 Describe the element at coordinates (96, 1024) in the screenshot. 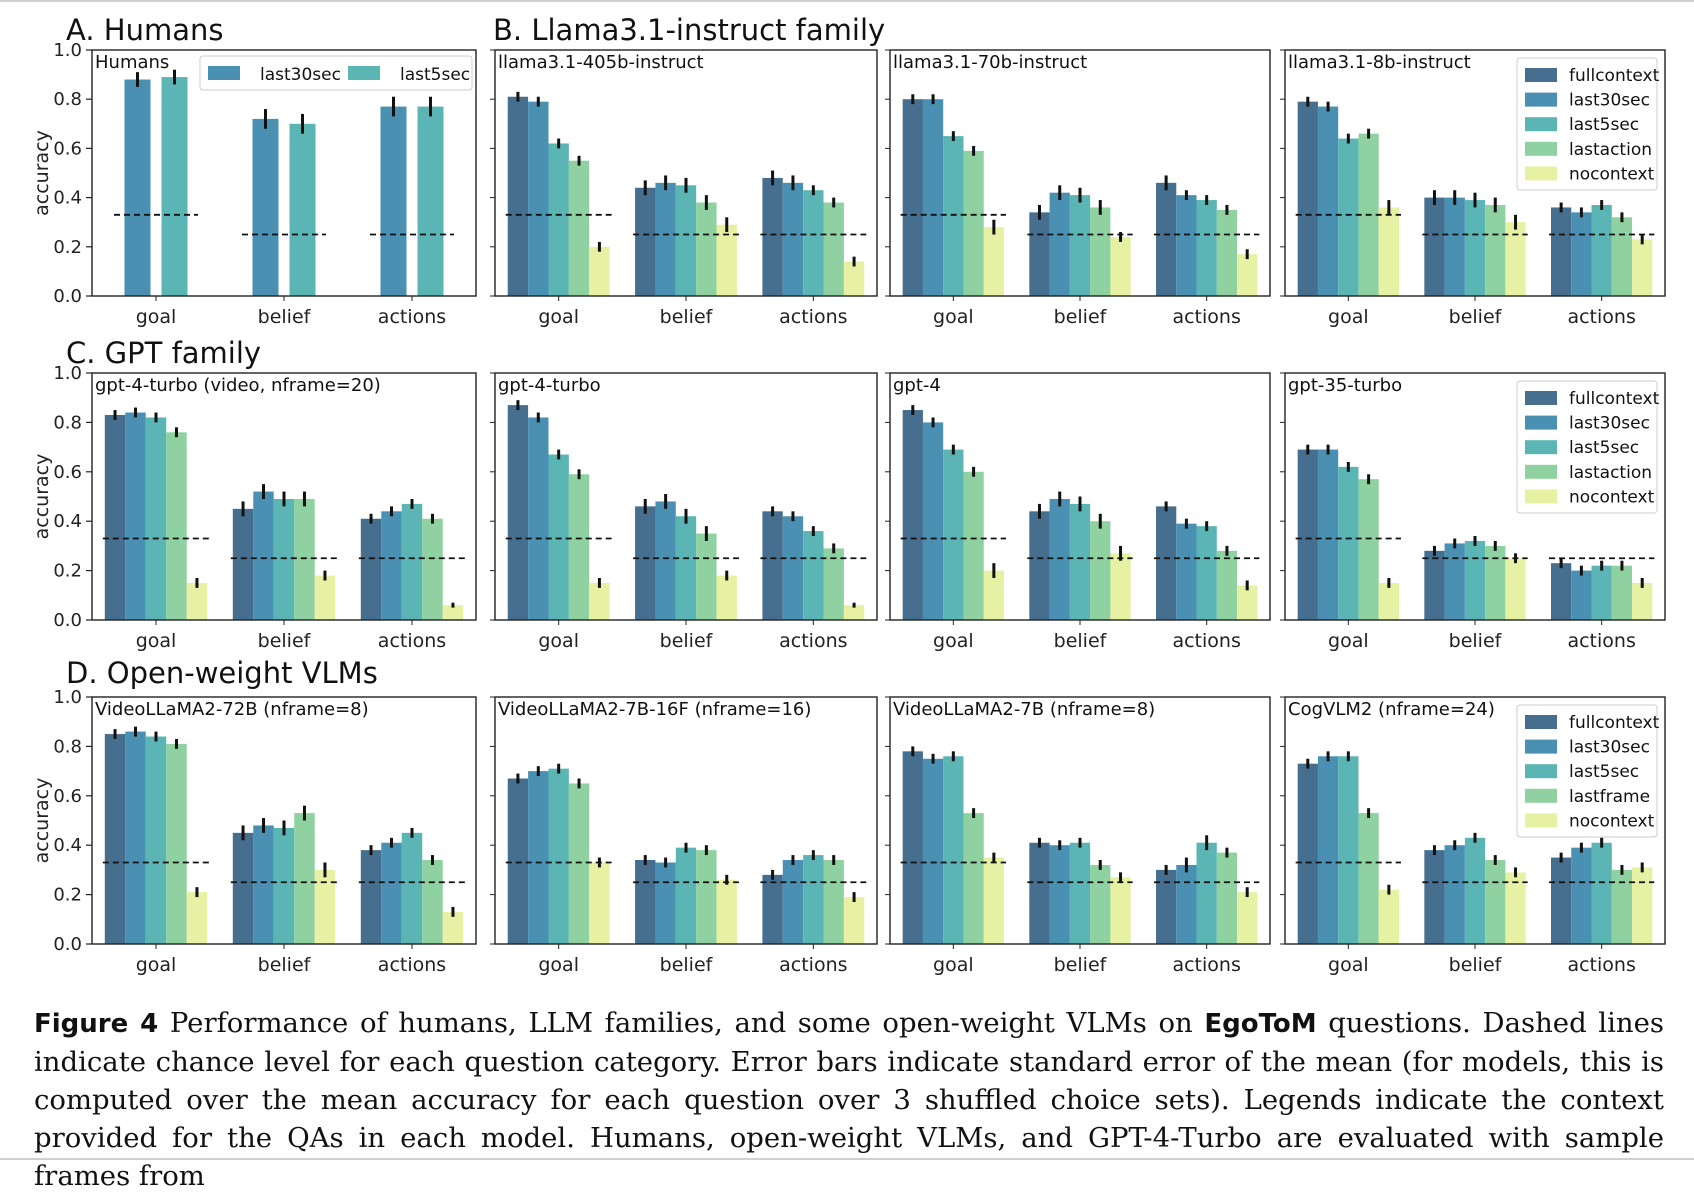

I see `figure-label: Figure 4` at that location.